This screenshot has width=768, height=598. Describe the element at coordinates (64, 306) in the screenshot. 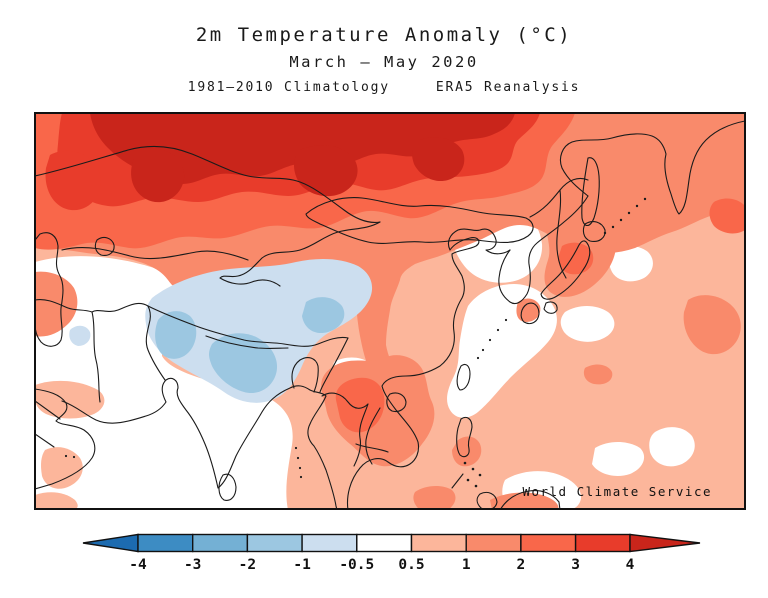

I see `border-iran-west` at that location.